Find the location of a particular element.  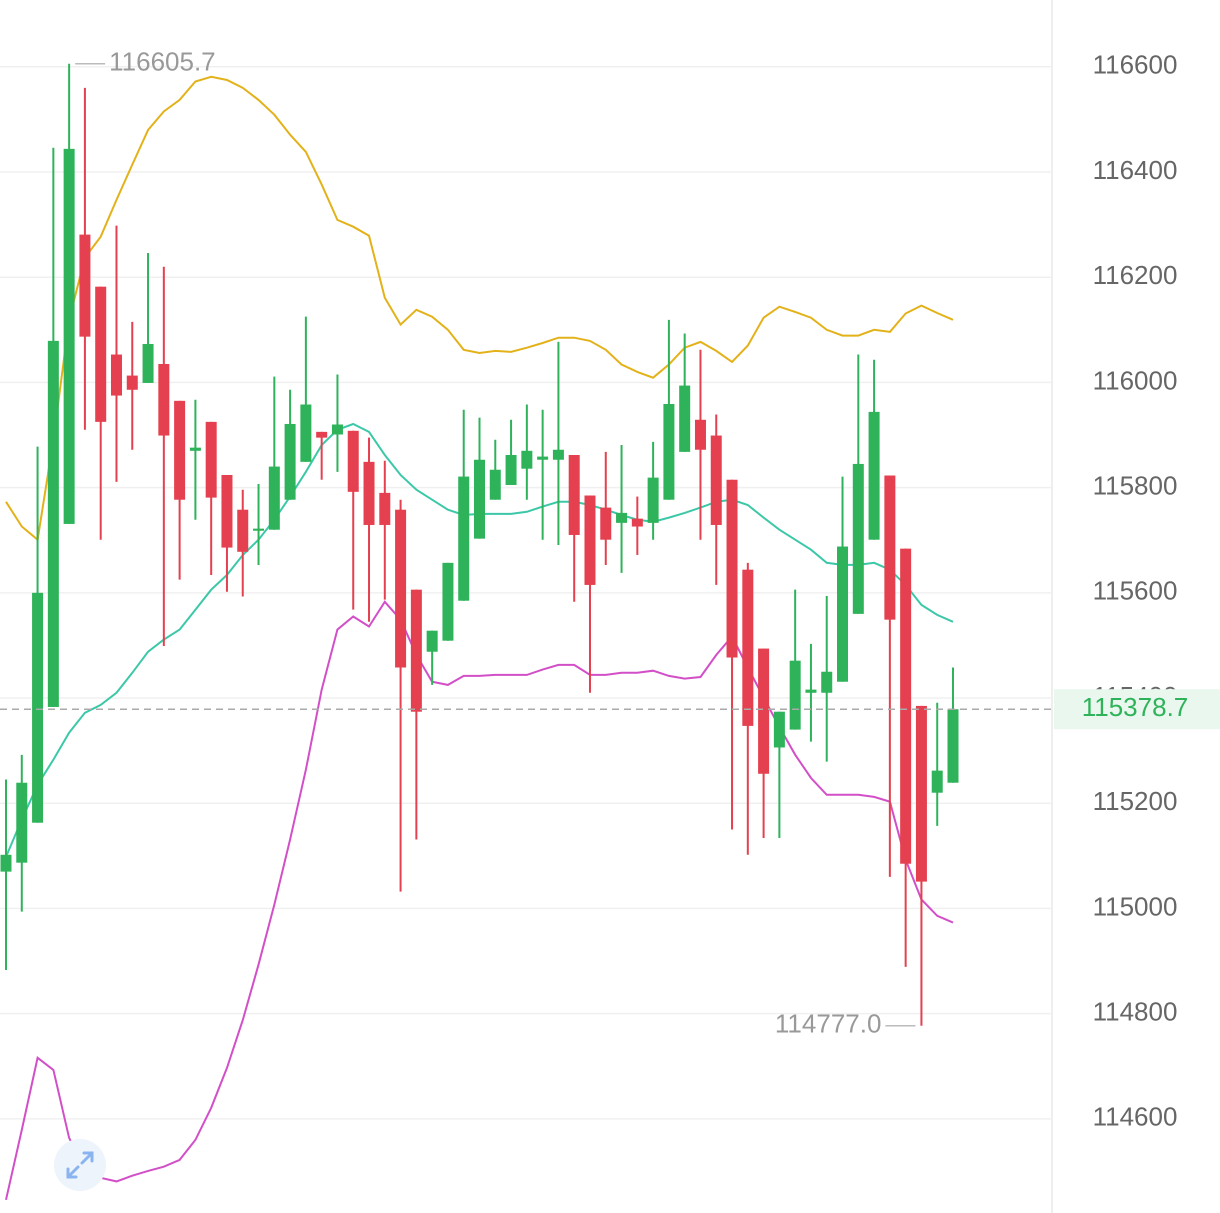

y-tick-label: 116600 is located at coordinates (1135, 65).